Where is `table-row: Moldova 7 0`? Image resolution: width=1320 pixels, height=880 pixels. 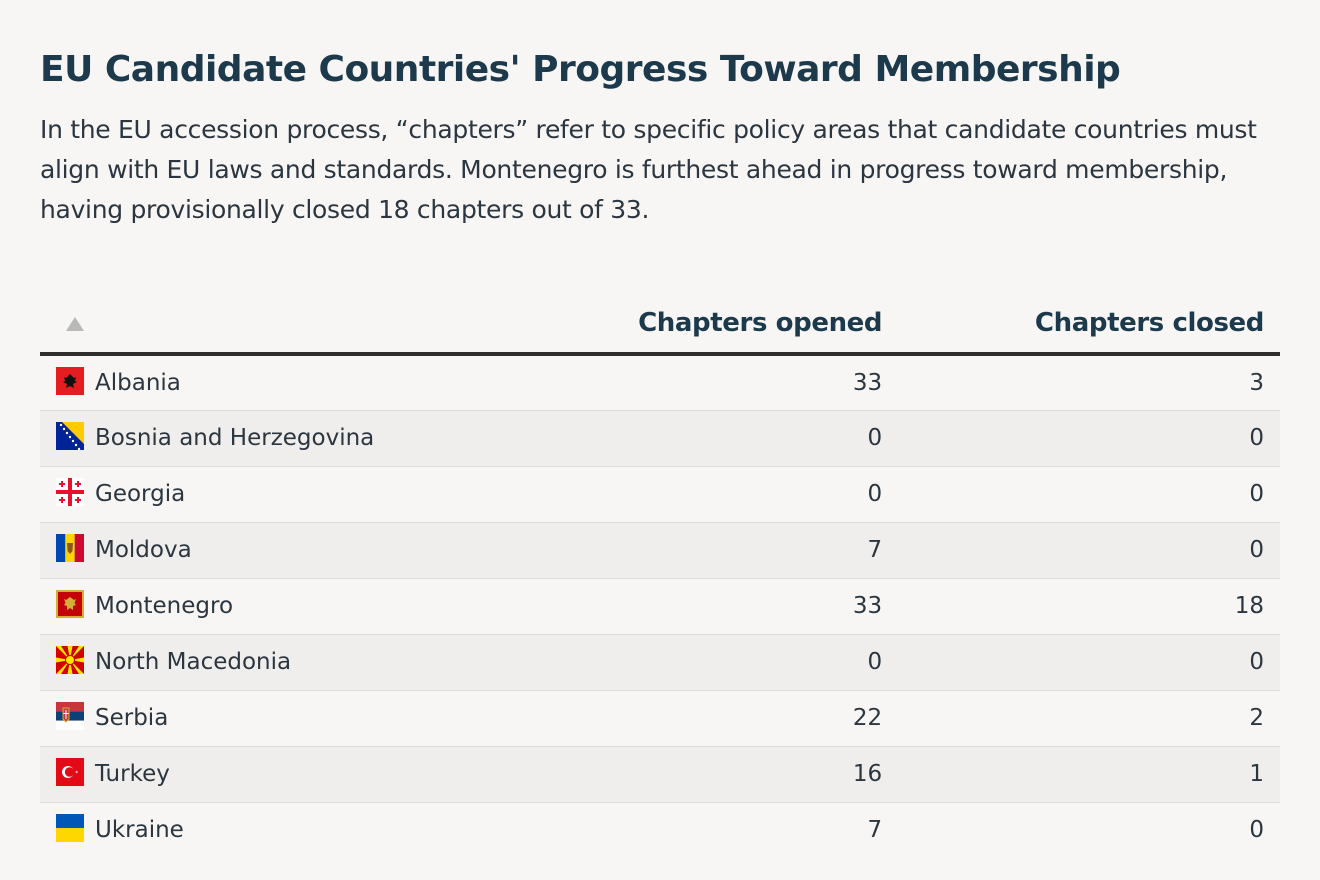 table-row: Moldova 7 0 is located at coordinates (660, 550).